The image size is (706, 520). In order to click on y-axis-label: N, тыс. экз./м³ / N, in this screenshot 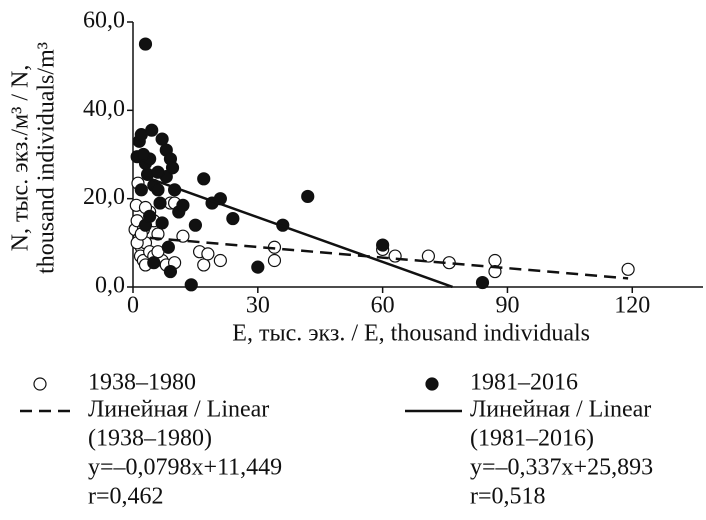, I will do `click(21, 158)`.